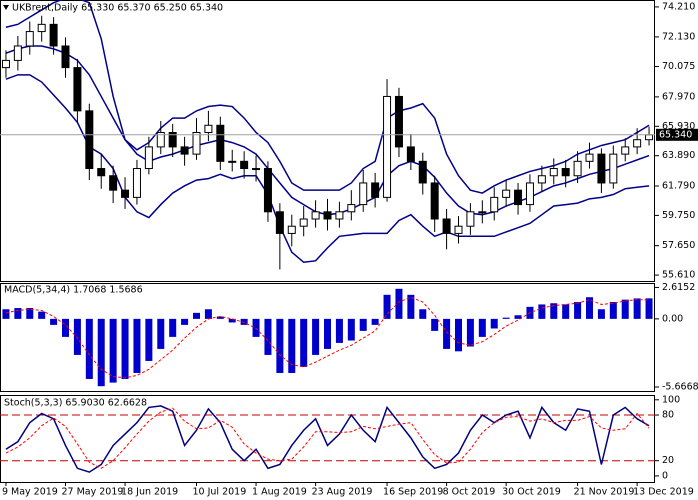 The height and width of the screenshot is (500, 698). What do you see at coordinates (668, 460) in the screenshot?
I see `y-tick-label: 20` at bounding box center [668, 460].